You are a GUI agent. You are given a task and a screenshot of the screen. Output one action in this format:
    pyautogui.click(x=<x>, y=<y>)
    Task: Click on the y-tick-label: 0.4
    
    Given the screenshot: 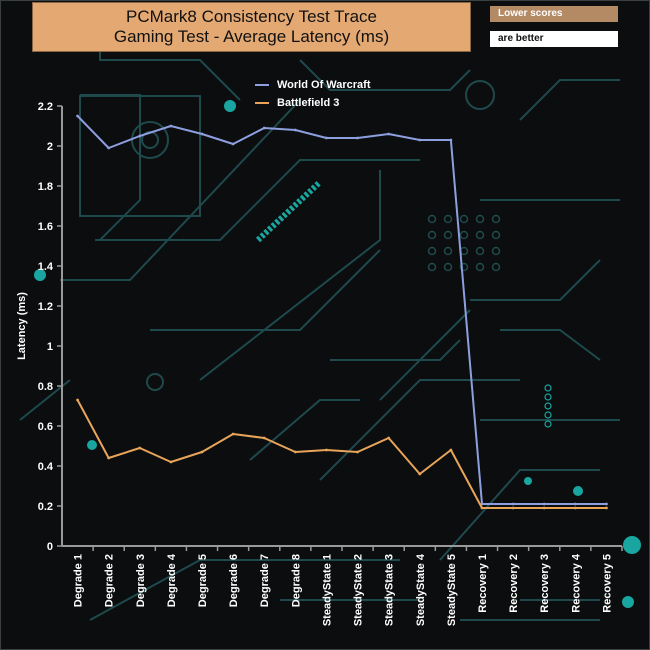 What is the action you would take?
    pyautogui.click(x=46, y=467)
    